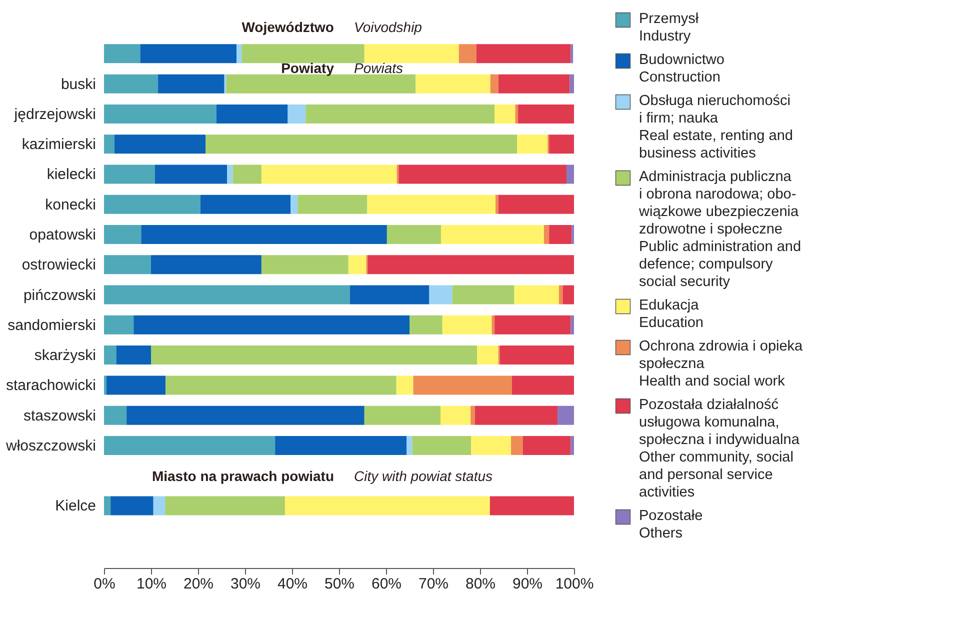 The height and width of the screenshot is (632, 978). I want to click on text: Voivodship, so click(388, 27).